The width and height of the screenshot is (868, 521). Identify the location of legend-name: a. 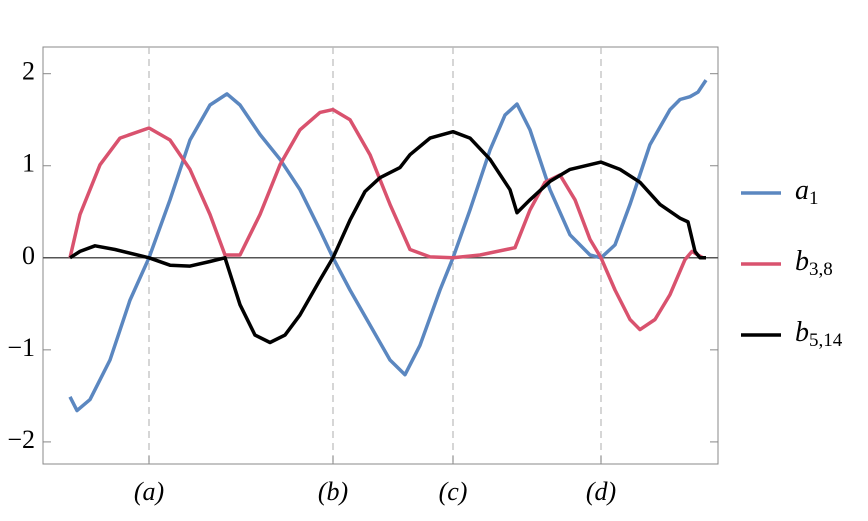
(802, 190).